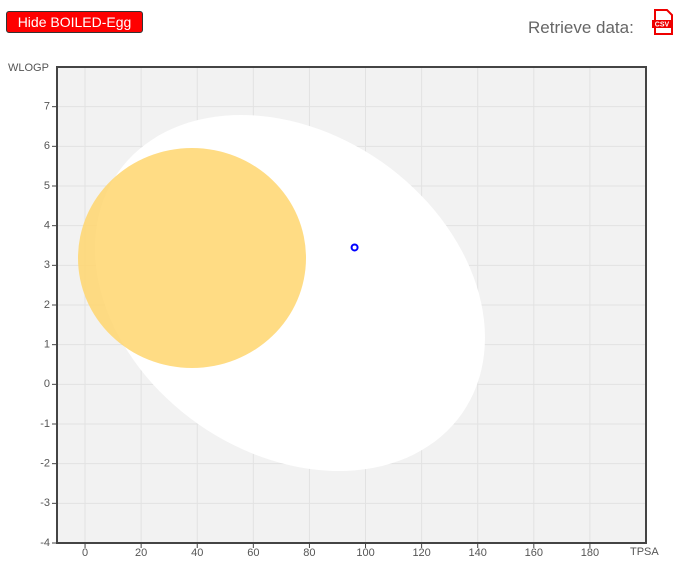 The height and width of the screenshot is (581, 681). I want to click on marks, so click(354, 247).